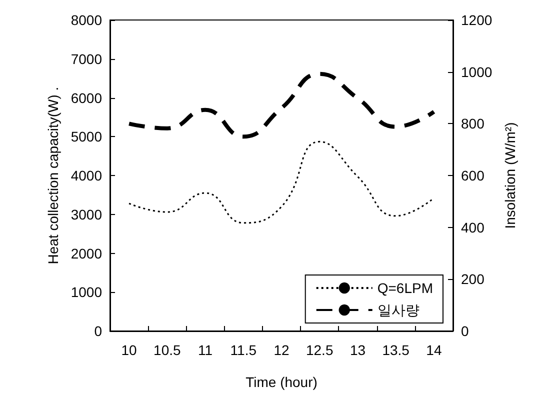 The height and width of the screenshot is (407, 545). What do you see at coordinates (129, 350) in the screenshot?
I see `x-tick-label: 10` at bounding box center [129, 350].